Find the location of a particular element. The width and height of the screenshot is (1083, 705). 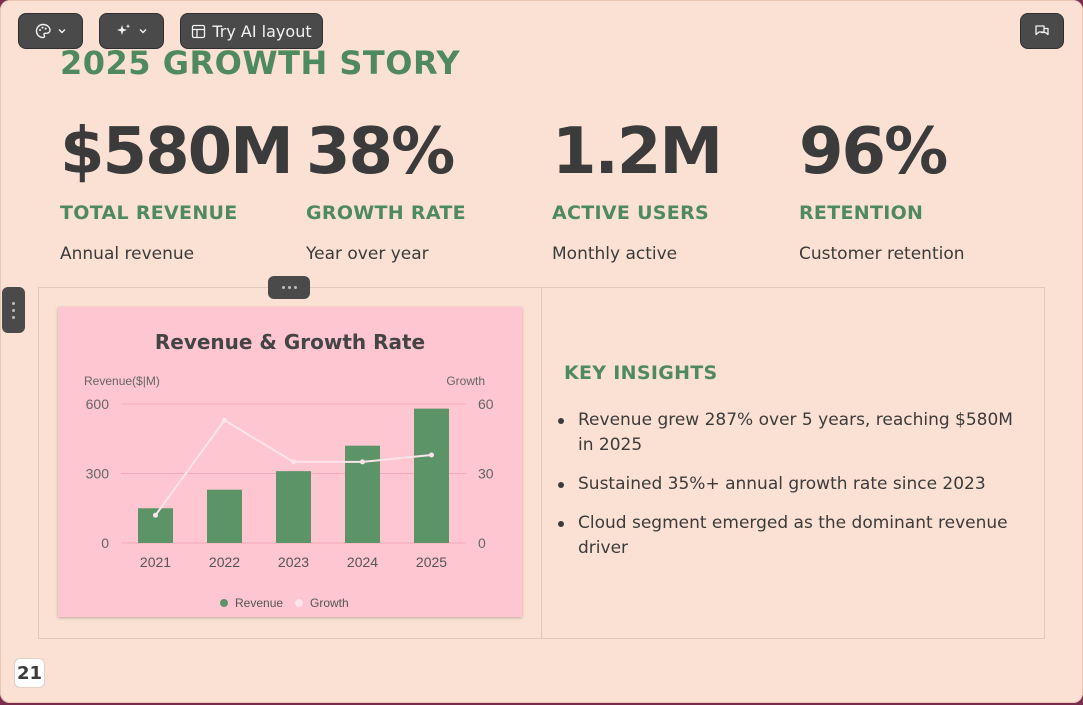

x-tick-label: 2022 is located at coordinates (224, 562).